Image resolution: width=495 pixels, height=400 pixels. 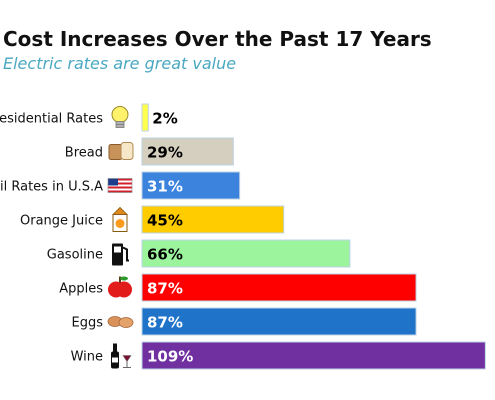 What do you see at coordinates (120, 322) in the screenshot?
I see `eggs-icon` at bounding box center [120, 322].